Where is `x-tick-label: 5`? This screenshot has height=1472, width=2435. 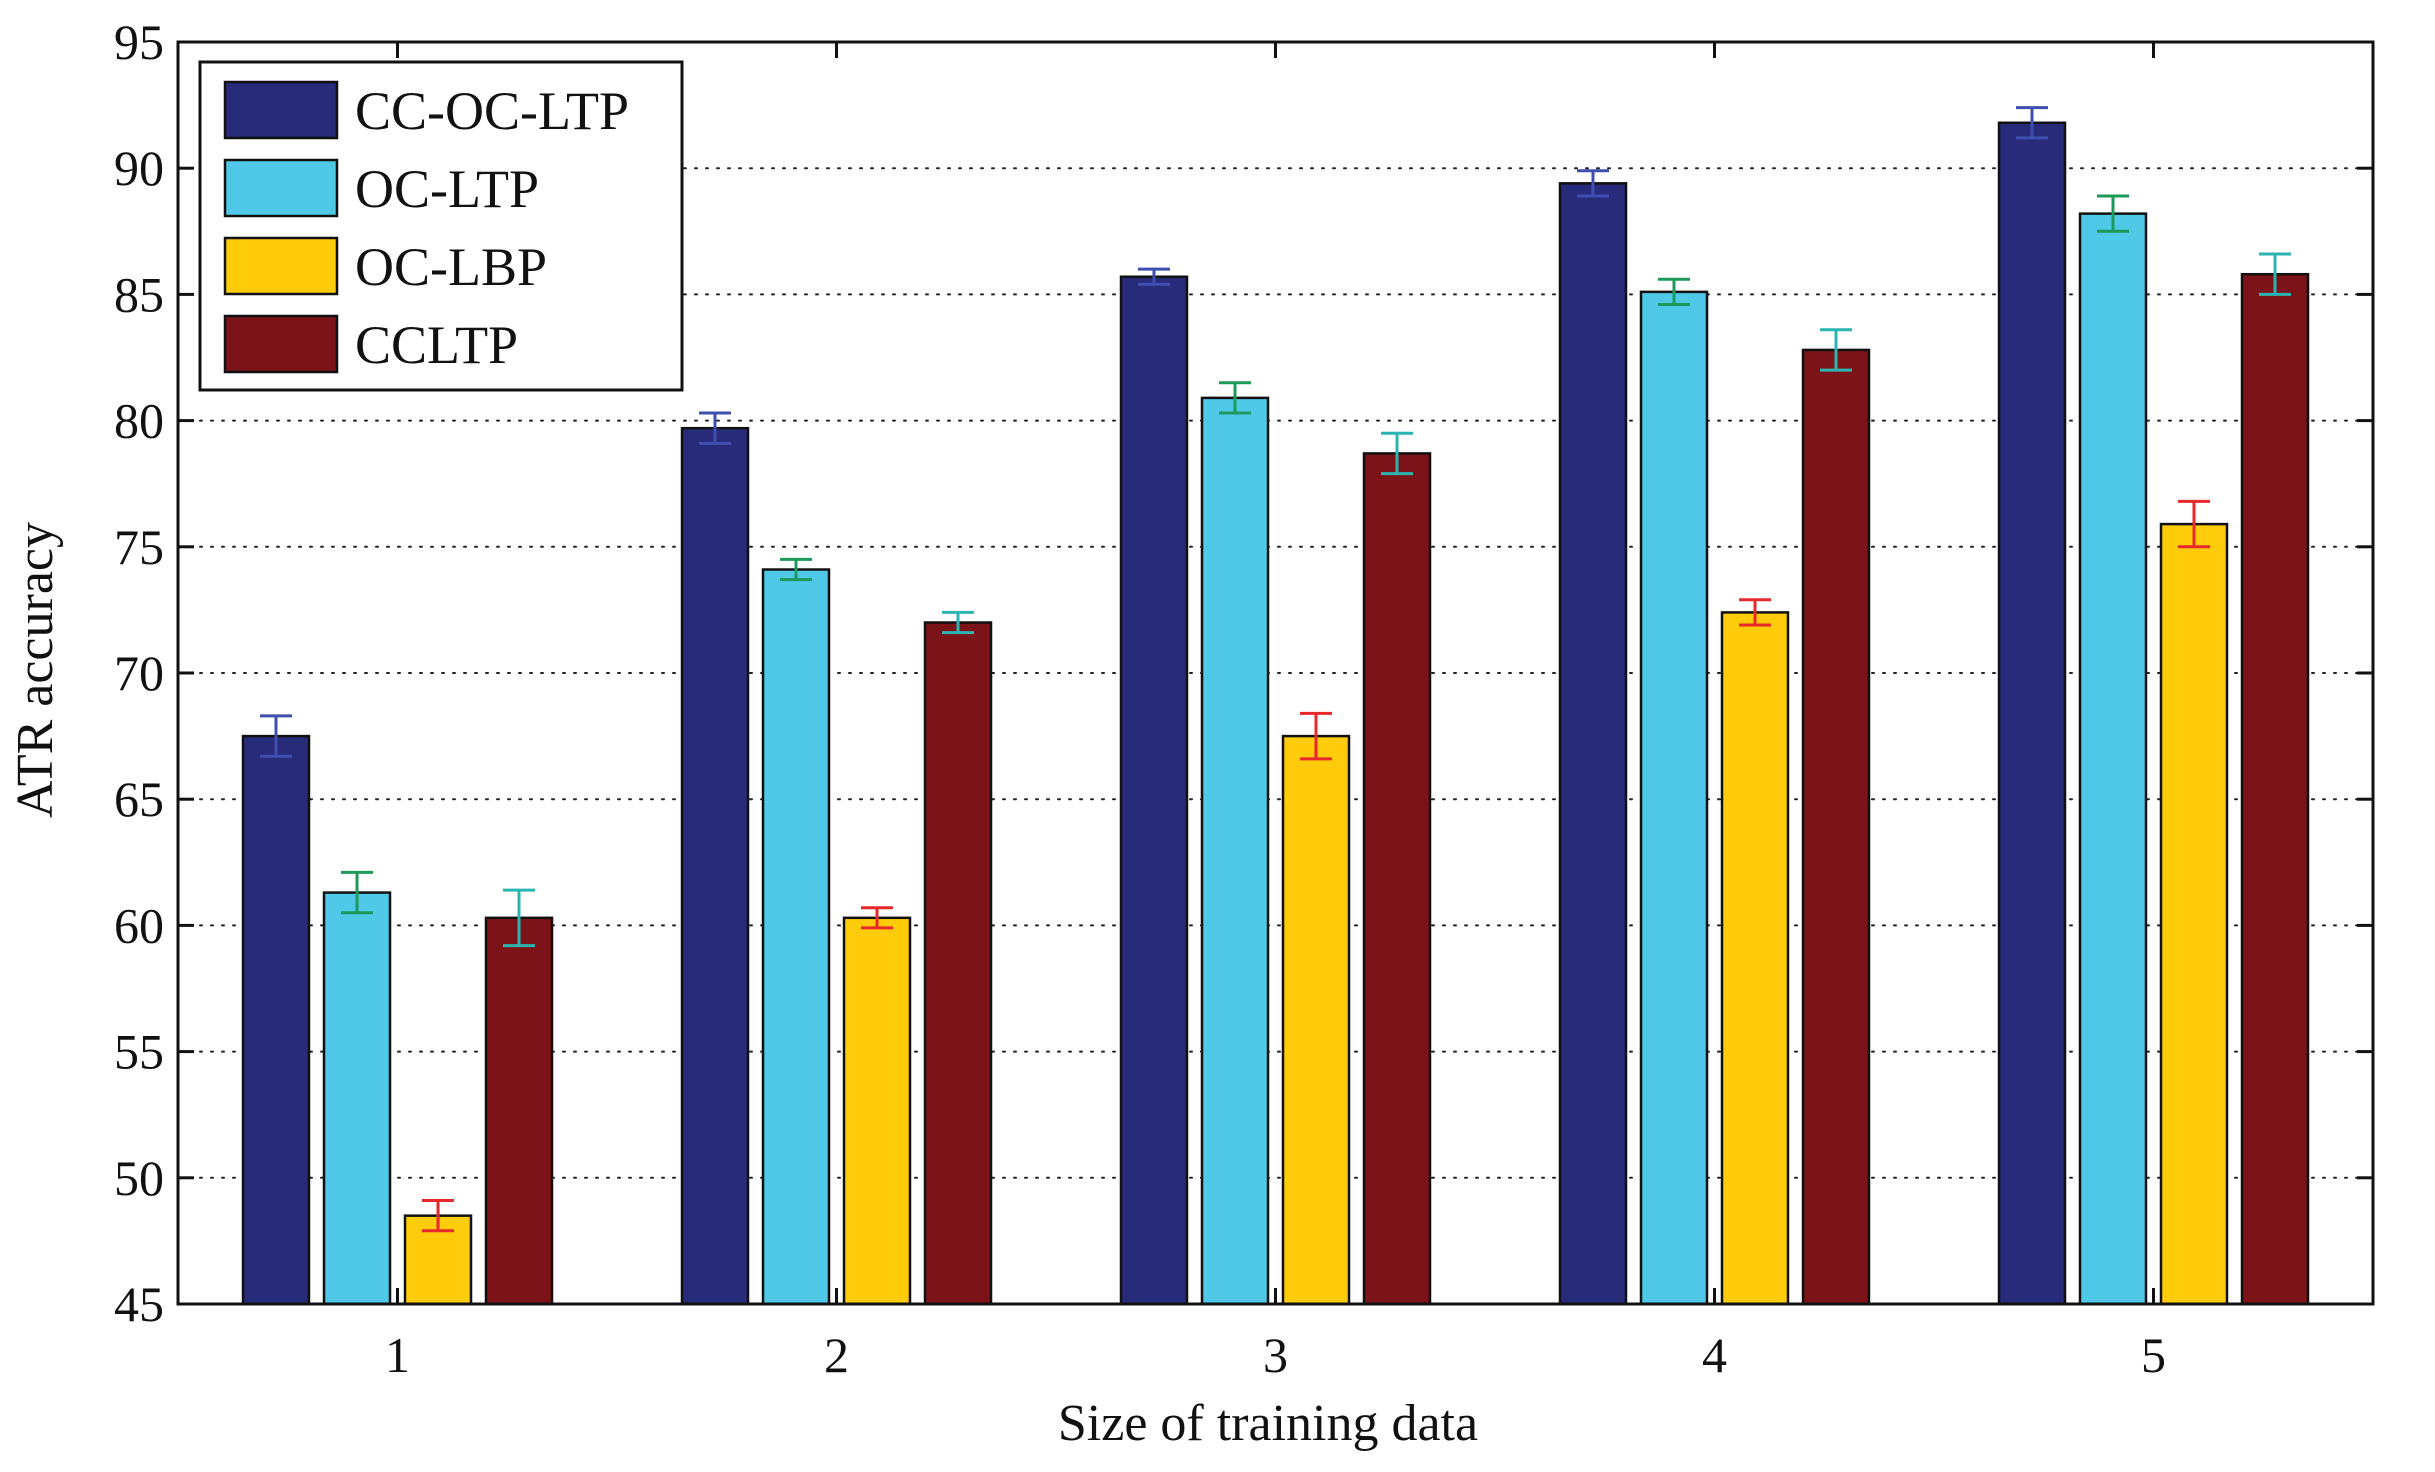
x-tick-label: 5 is located at coordinates (2153, 1355).